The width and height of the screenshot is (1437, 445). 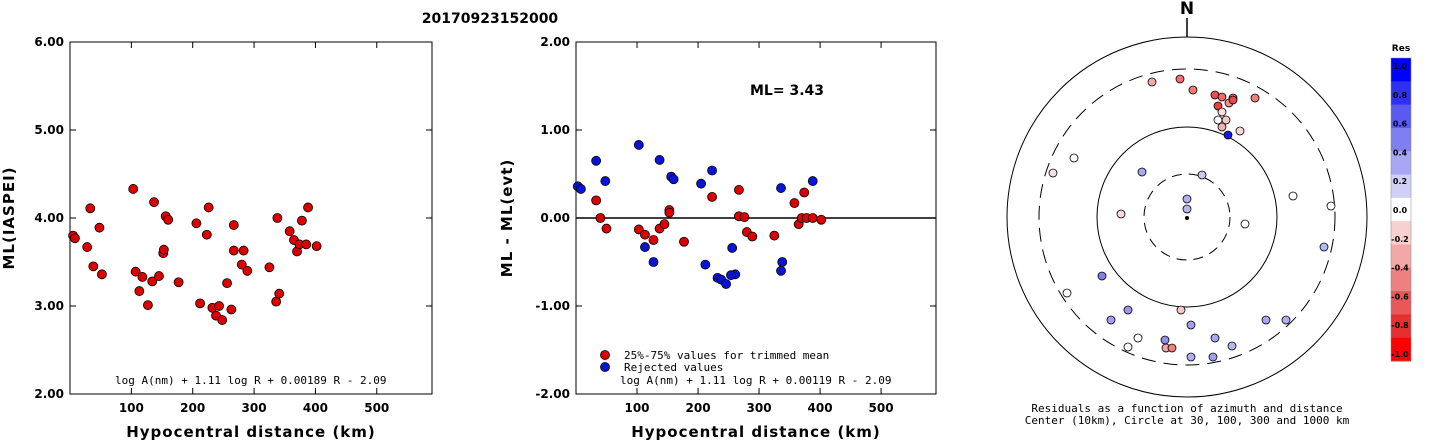 What do you see at coordinates (1400, 325) in the screenshot?
I see `colorbar-tick-label: -0.8` at bounding box center [1400, 325].